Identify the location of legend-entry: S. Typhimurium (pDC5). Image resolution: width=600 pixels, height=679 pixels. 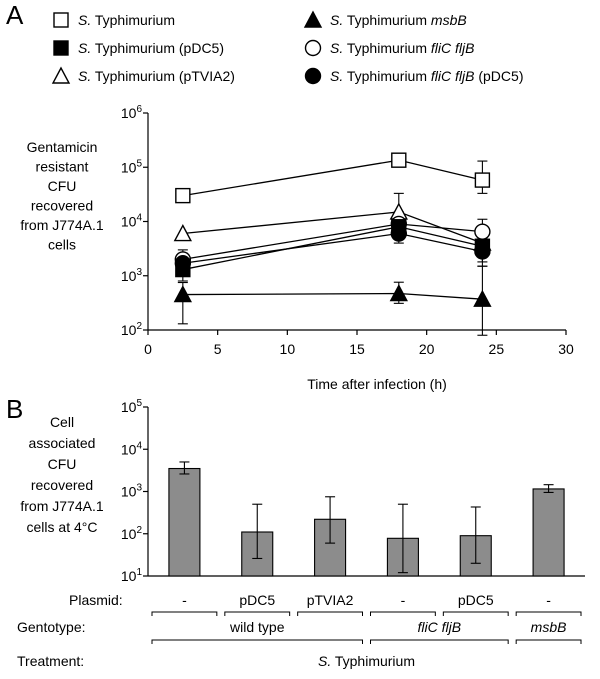
(138, 48).